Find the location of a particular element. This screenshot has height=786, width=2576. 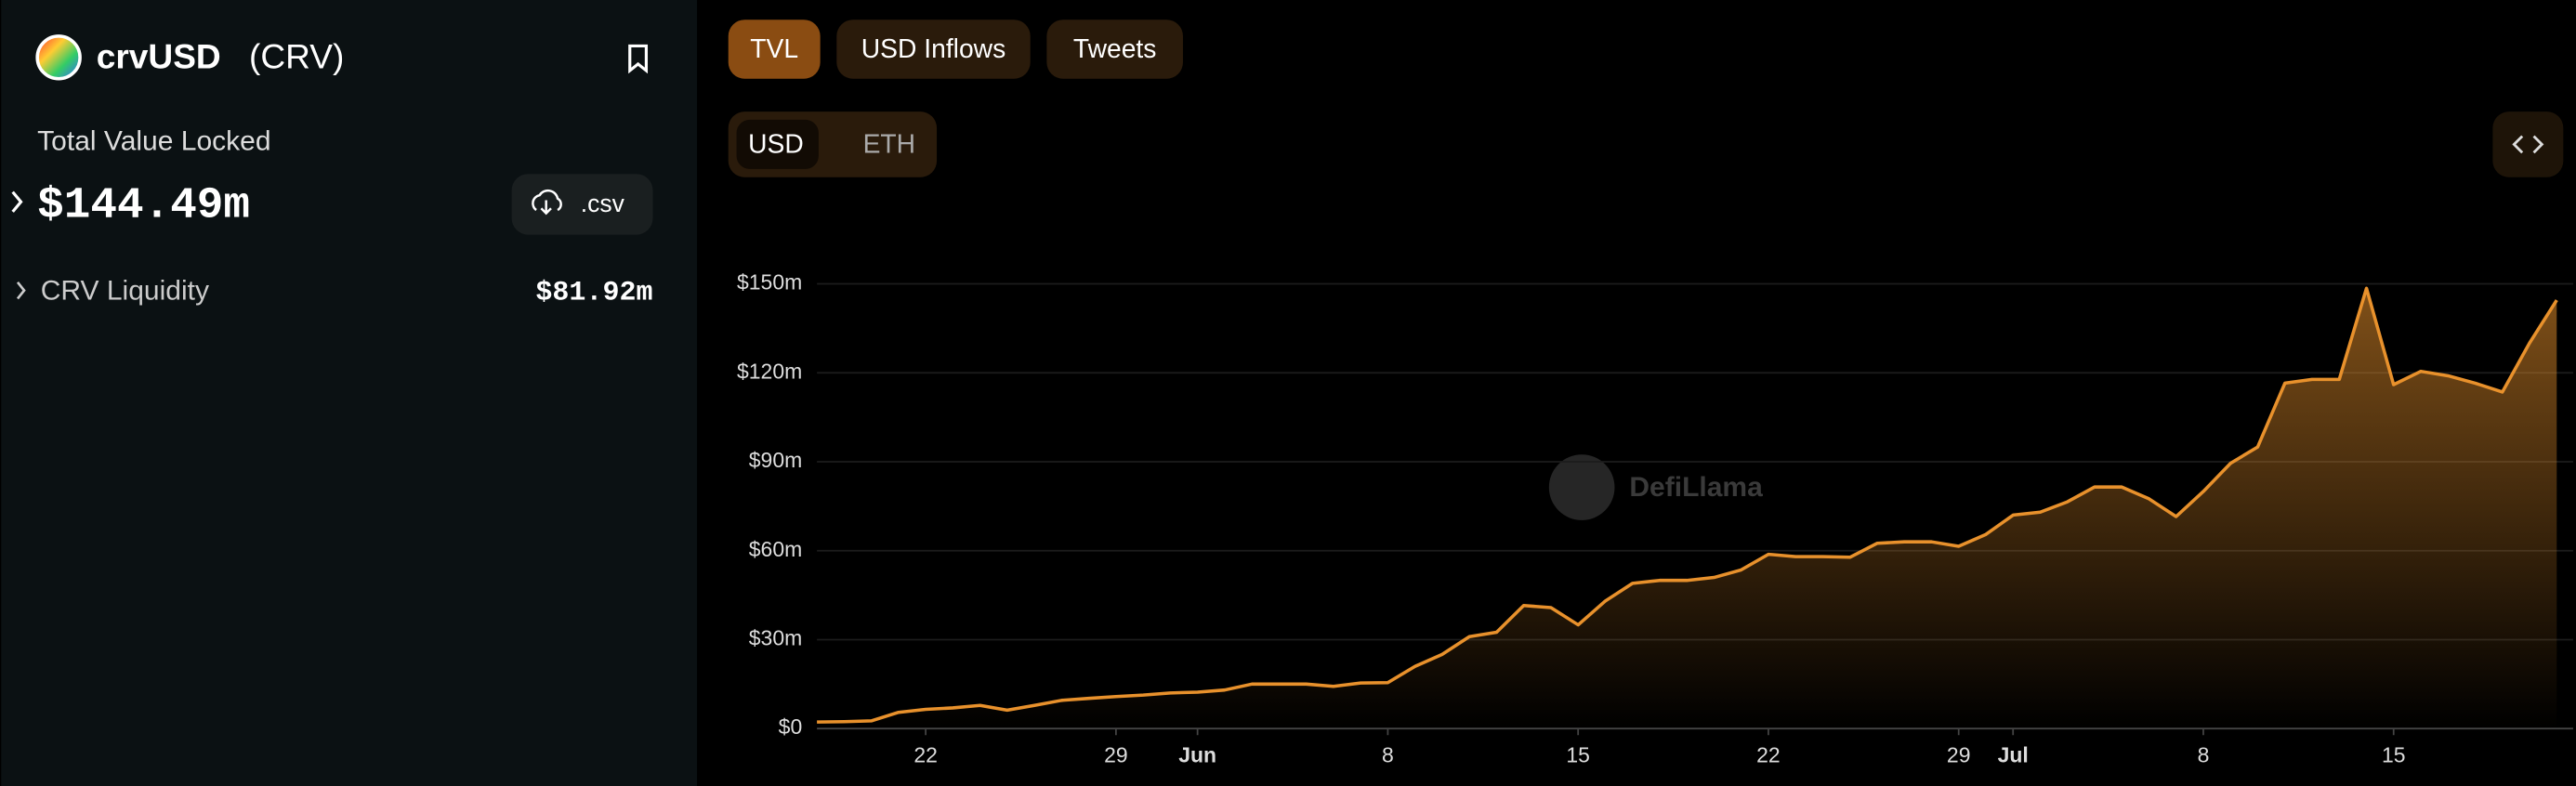

breakdown-chevron is located at coordinates (21, 290).